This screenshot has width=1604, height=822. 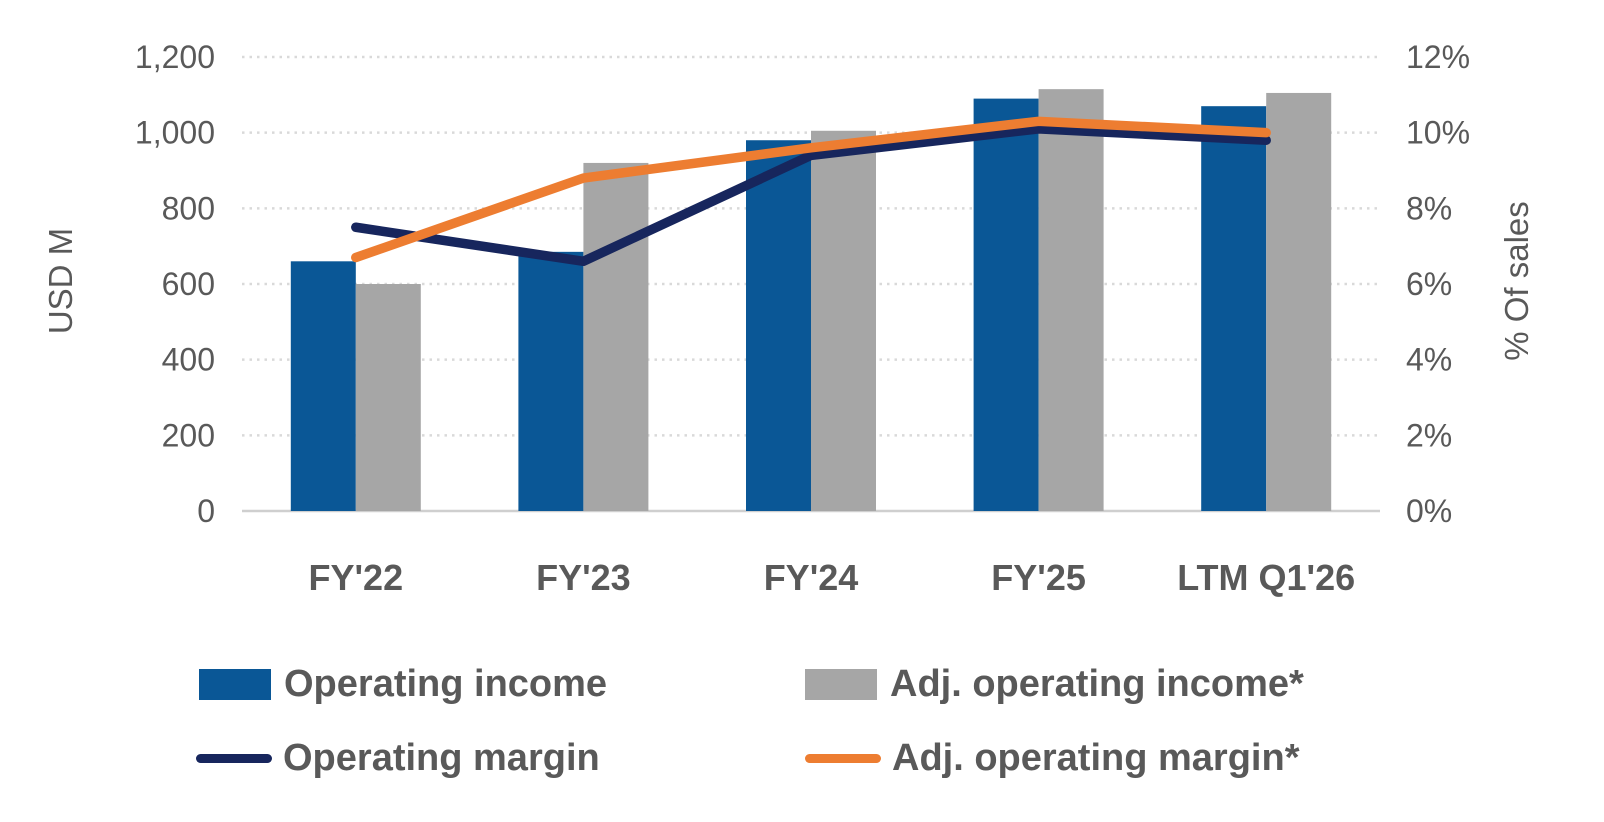 What do you see at coordinates (1429, 284) in the screenshot?
I see `right-axis-tick-label: 6%` at bounding box center [1429, 284].